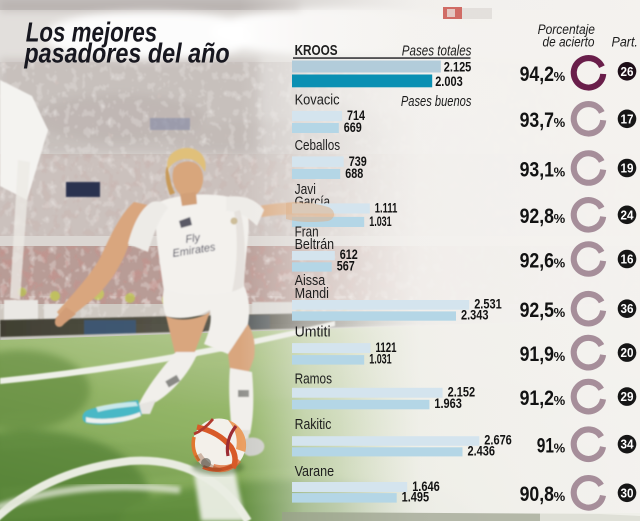 The height and width of the screenshot is (521, 640). What do you see at coordinates (437, 52) in the screenshot?
I see `svg-text: Pases totales` at bounding box center [437, 52].